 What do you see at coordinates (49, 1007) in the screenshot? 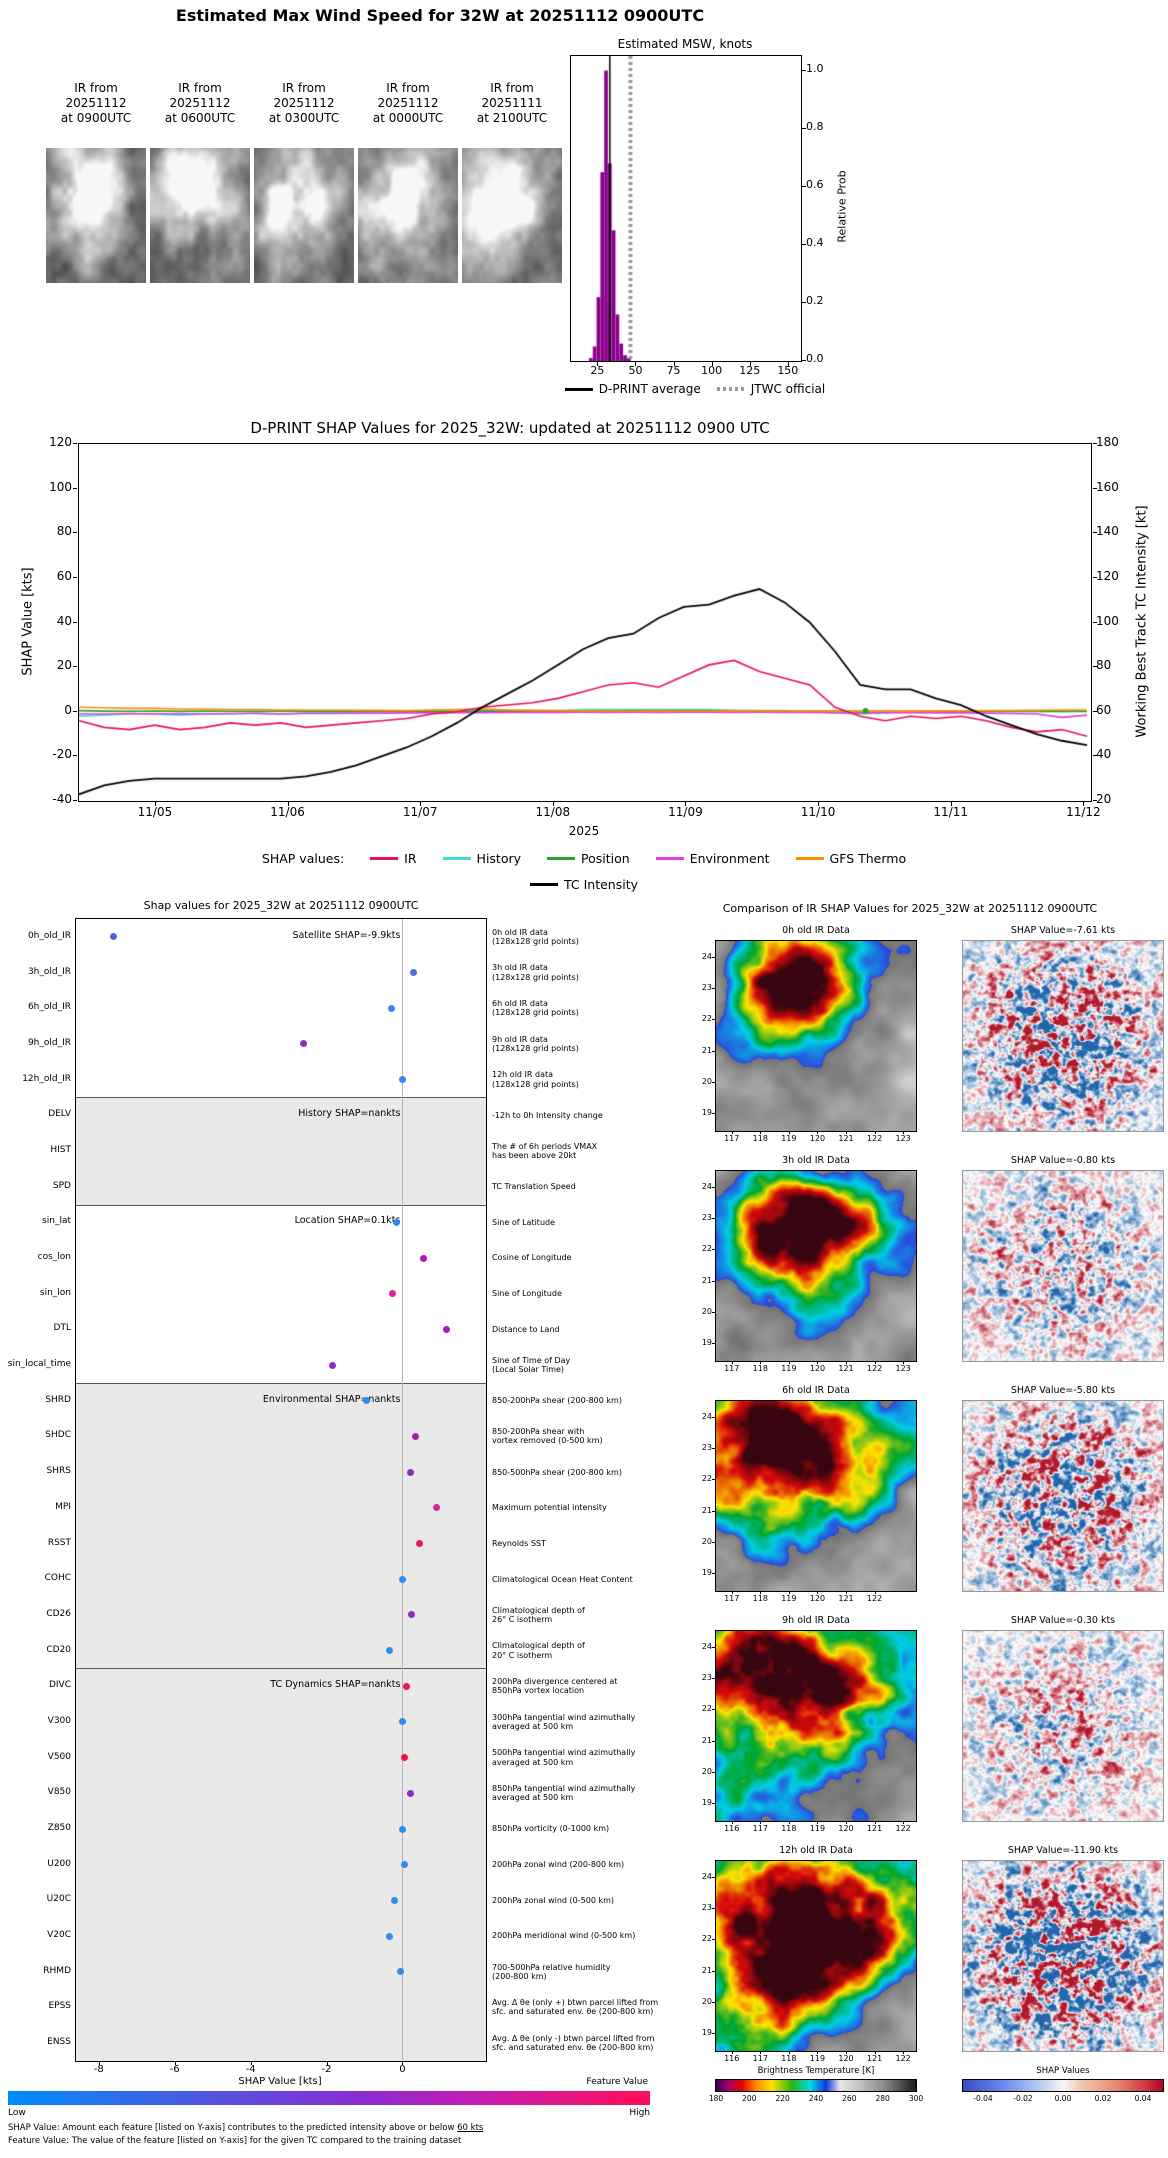
I see `feature-name: 6h_old_IR` at bounding box center [49, 1007].